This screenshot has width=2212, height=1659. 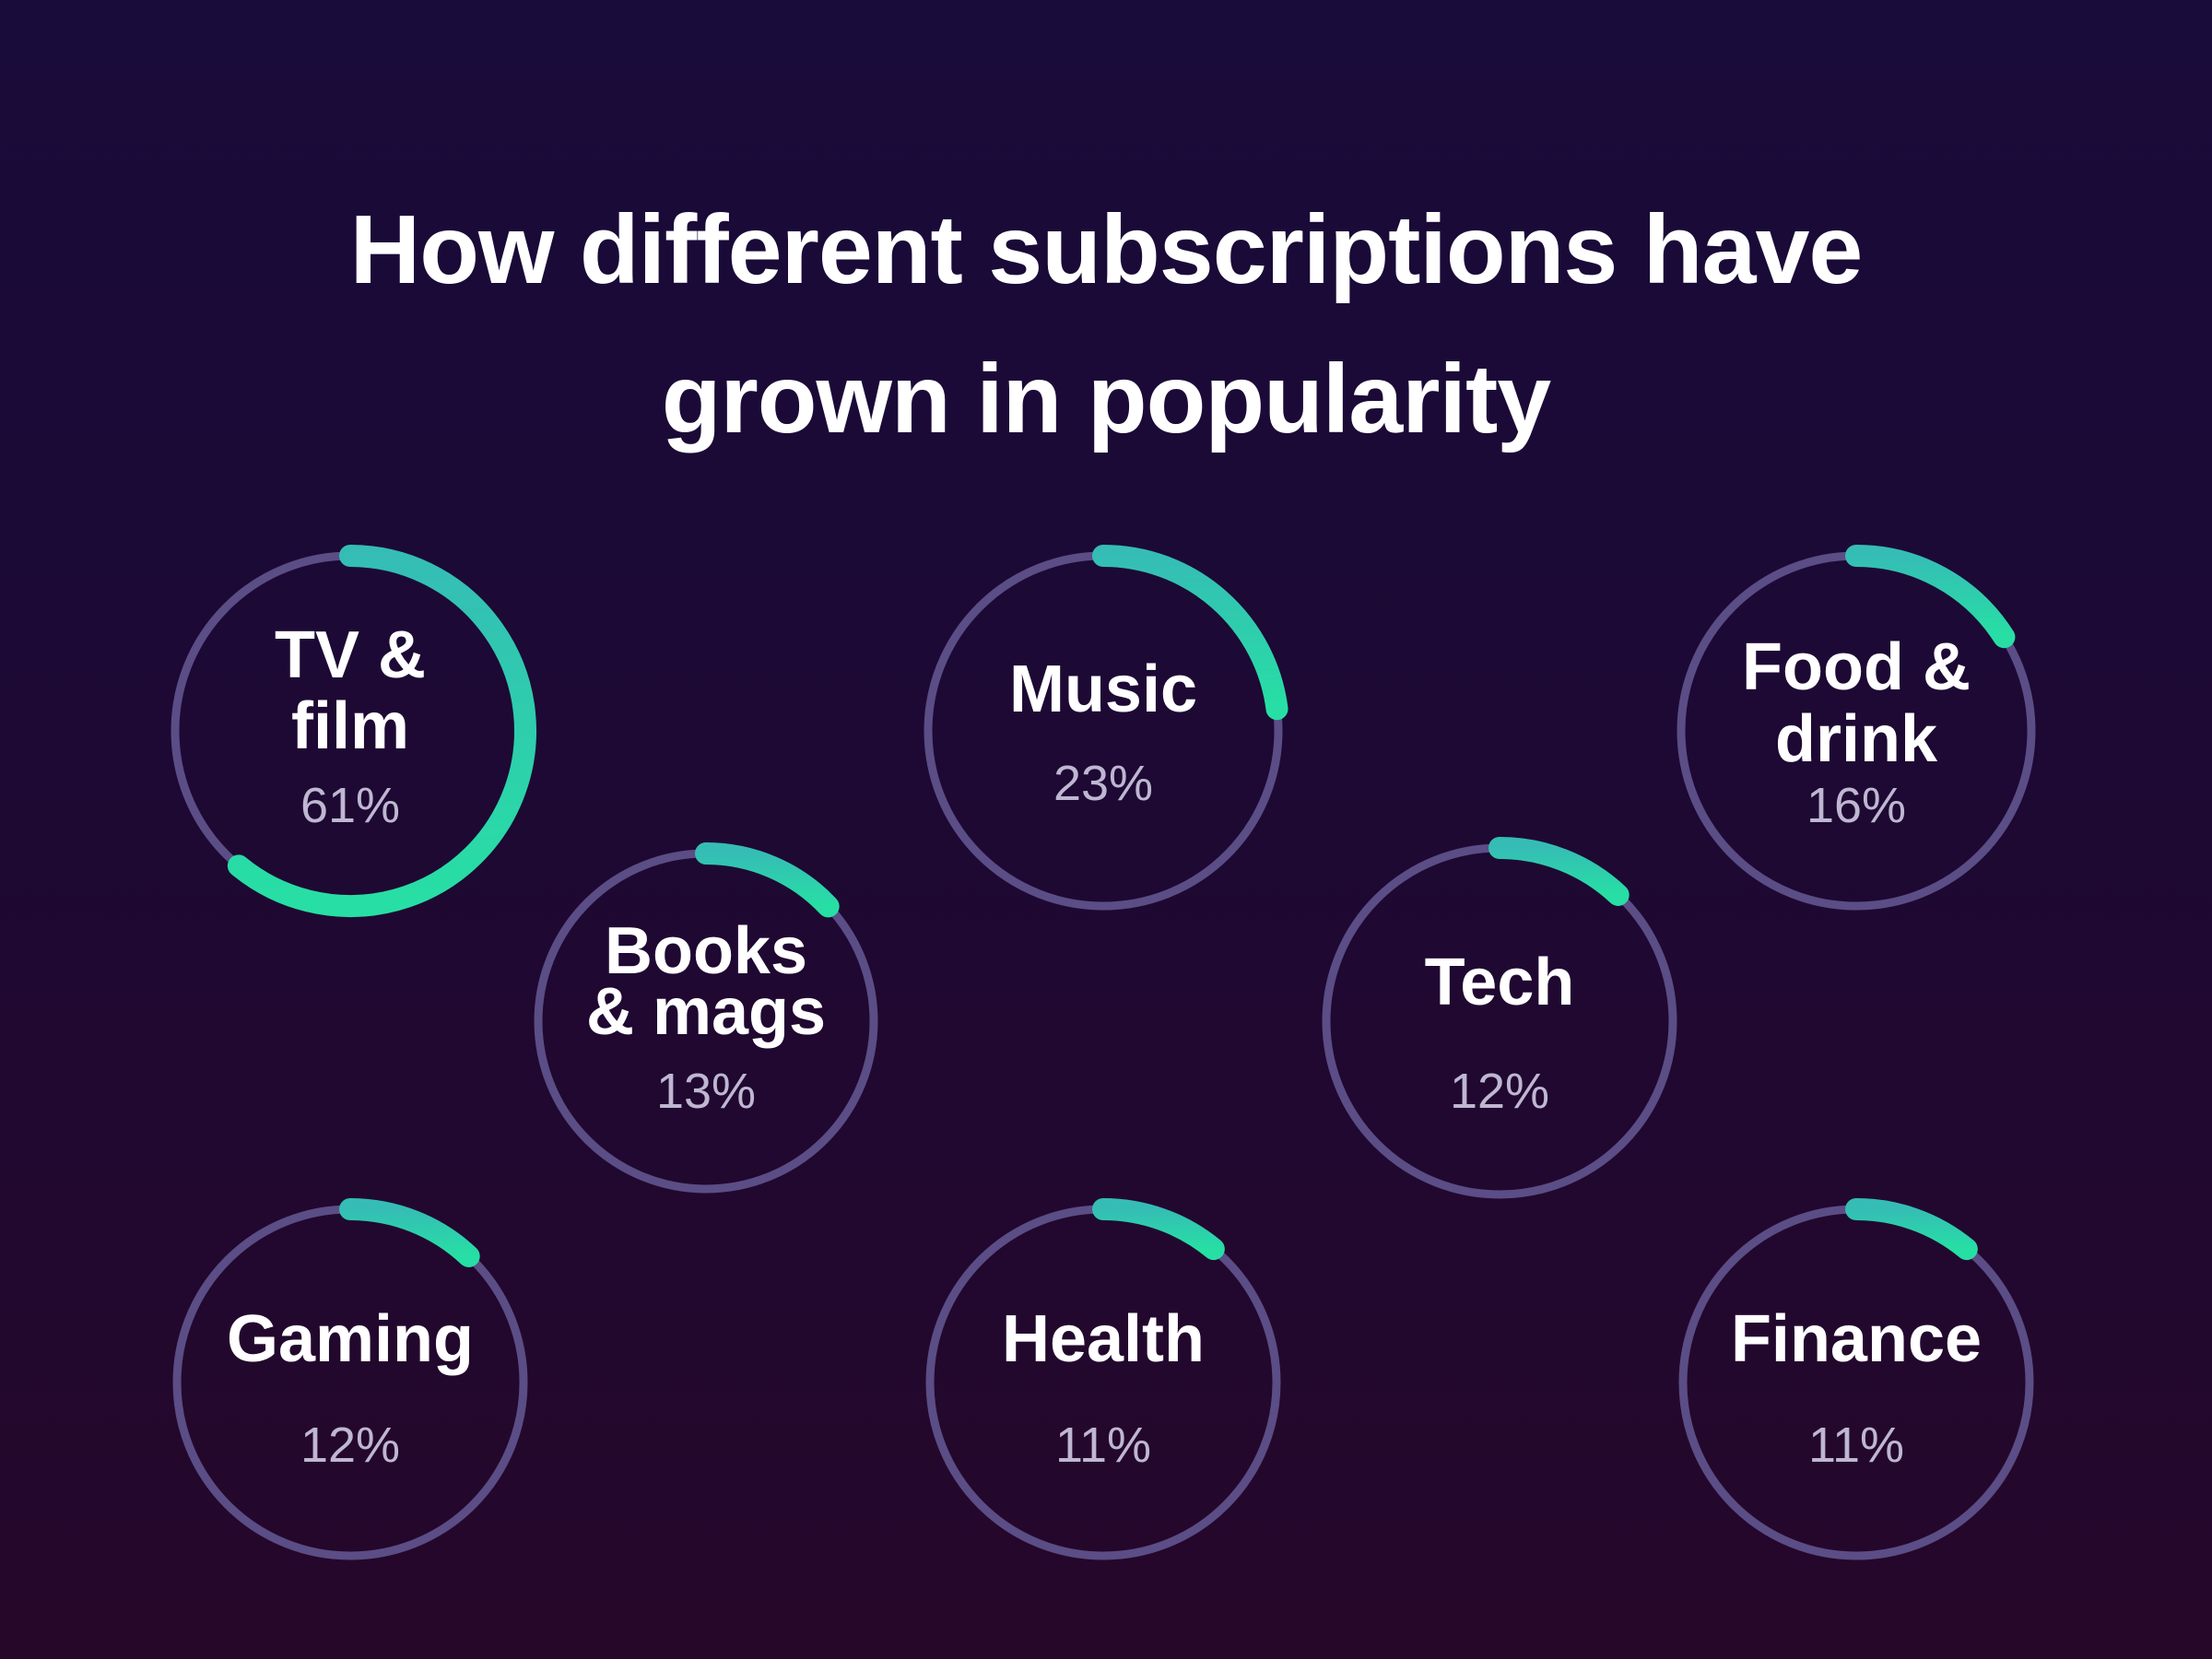 I want to click on ring-arc-finance, so click(x=1911, y=1229).